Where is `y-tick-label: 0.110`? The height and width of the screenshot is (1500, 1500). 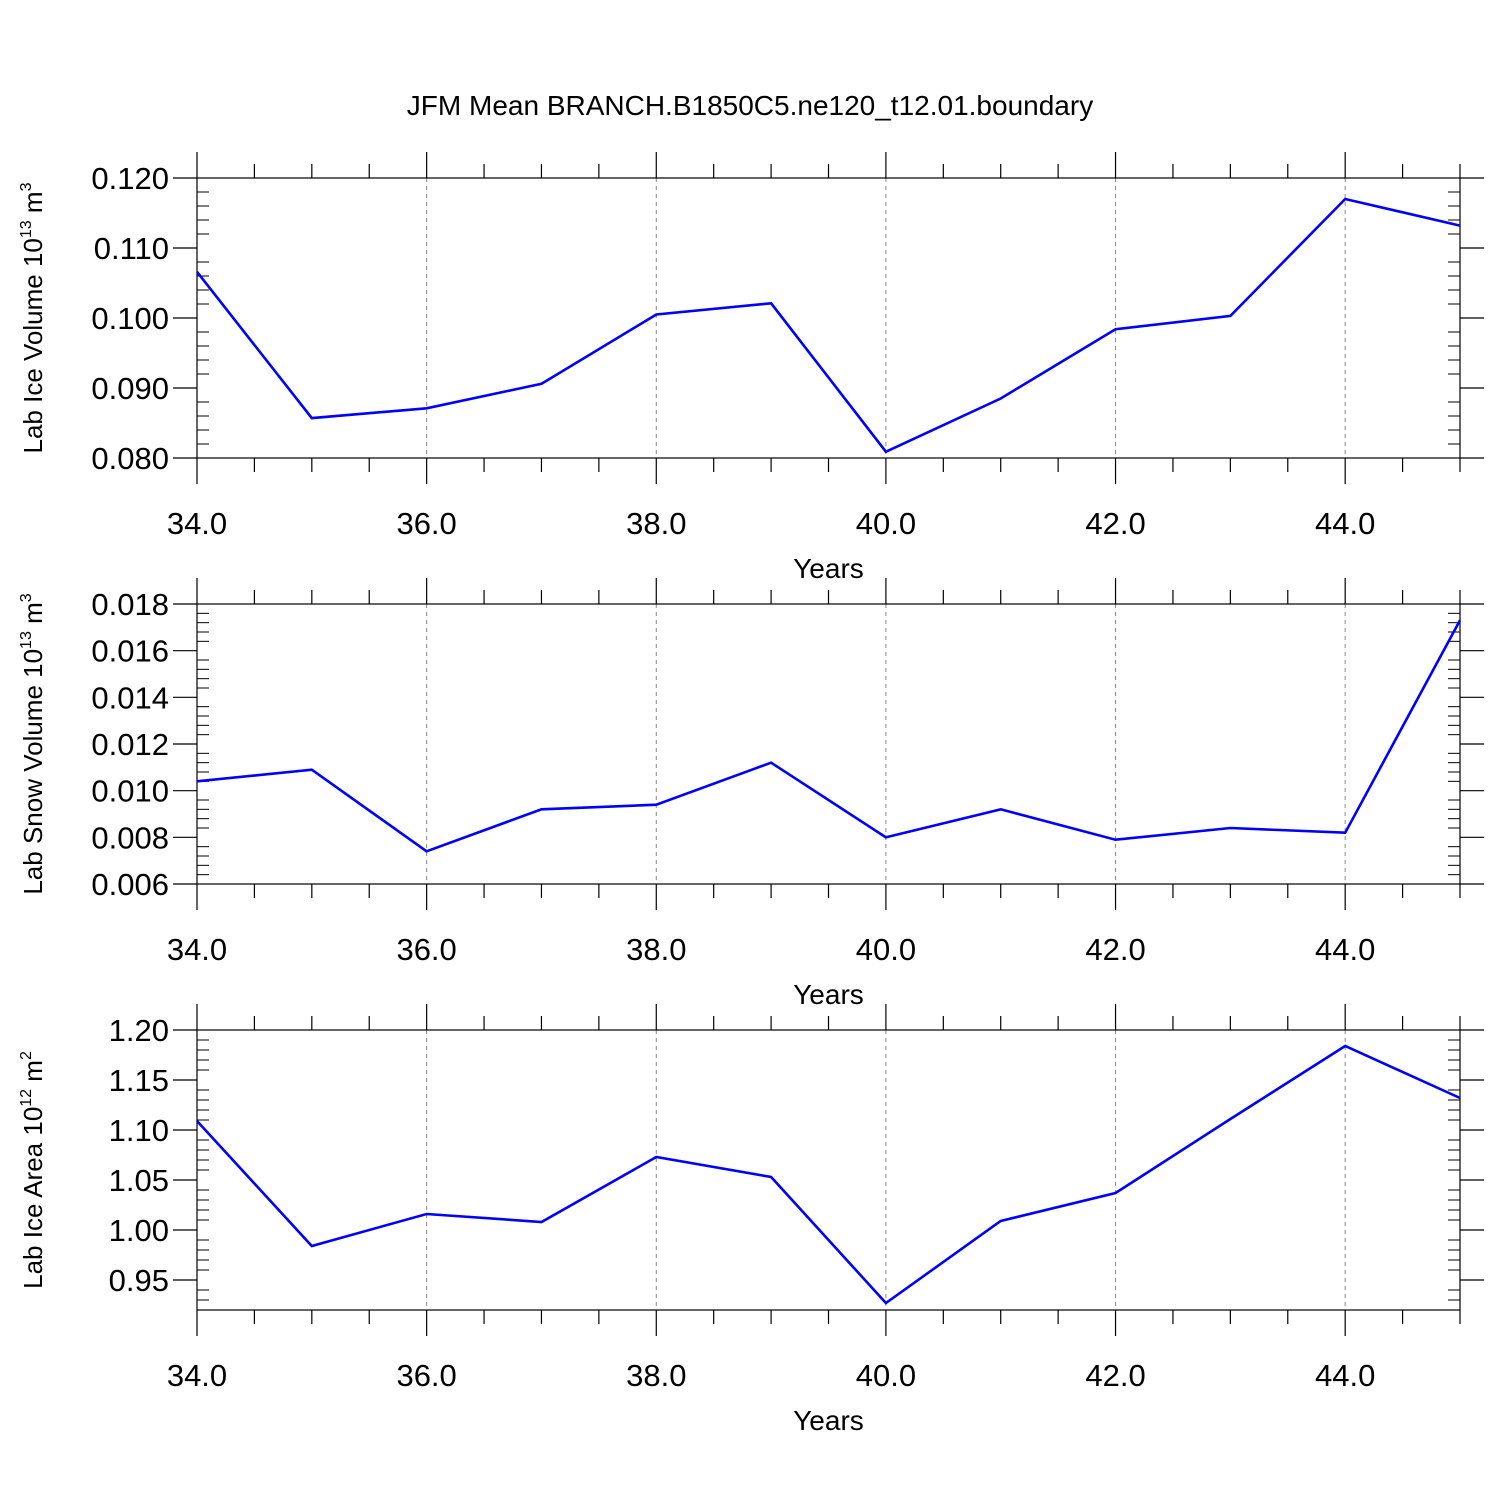 y-tick-label: 0.110 is located at coordinates (131, 248).